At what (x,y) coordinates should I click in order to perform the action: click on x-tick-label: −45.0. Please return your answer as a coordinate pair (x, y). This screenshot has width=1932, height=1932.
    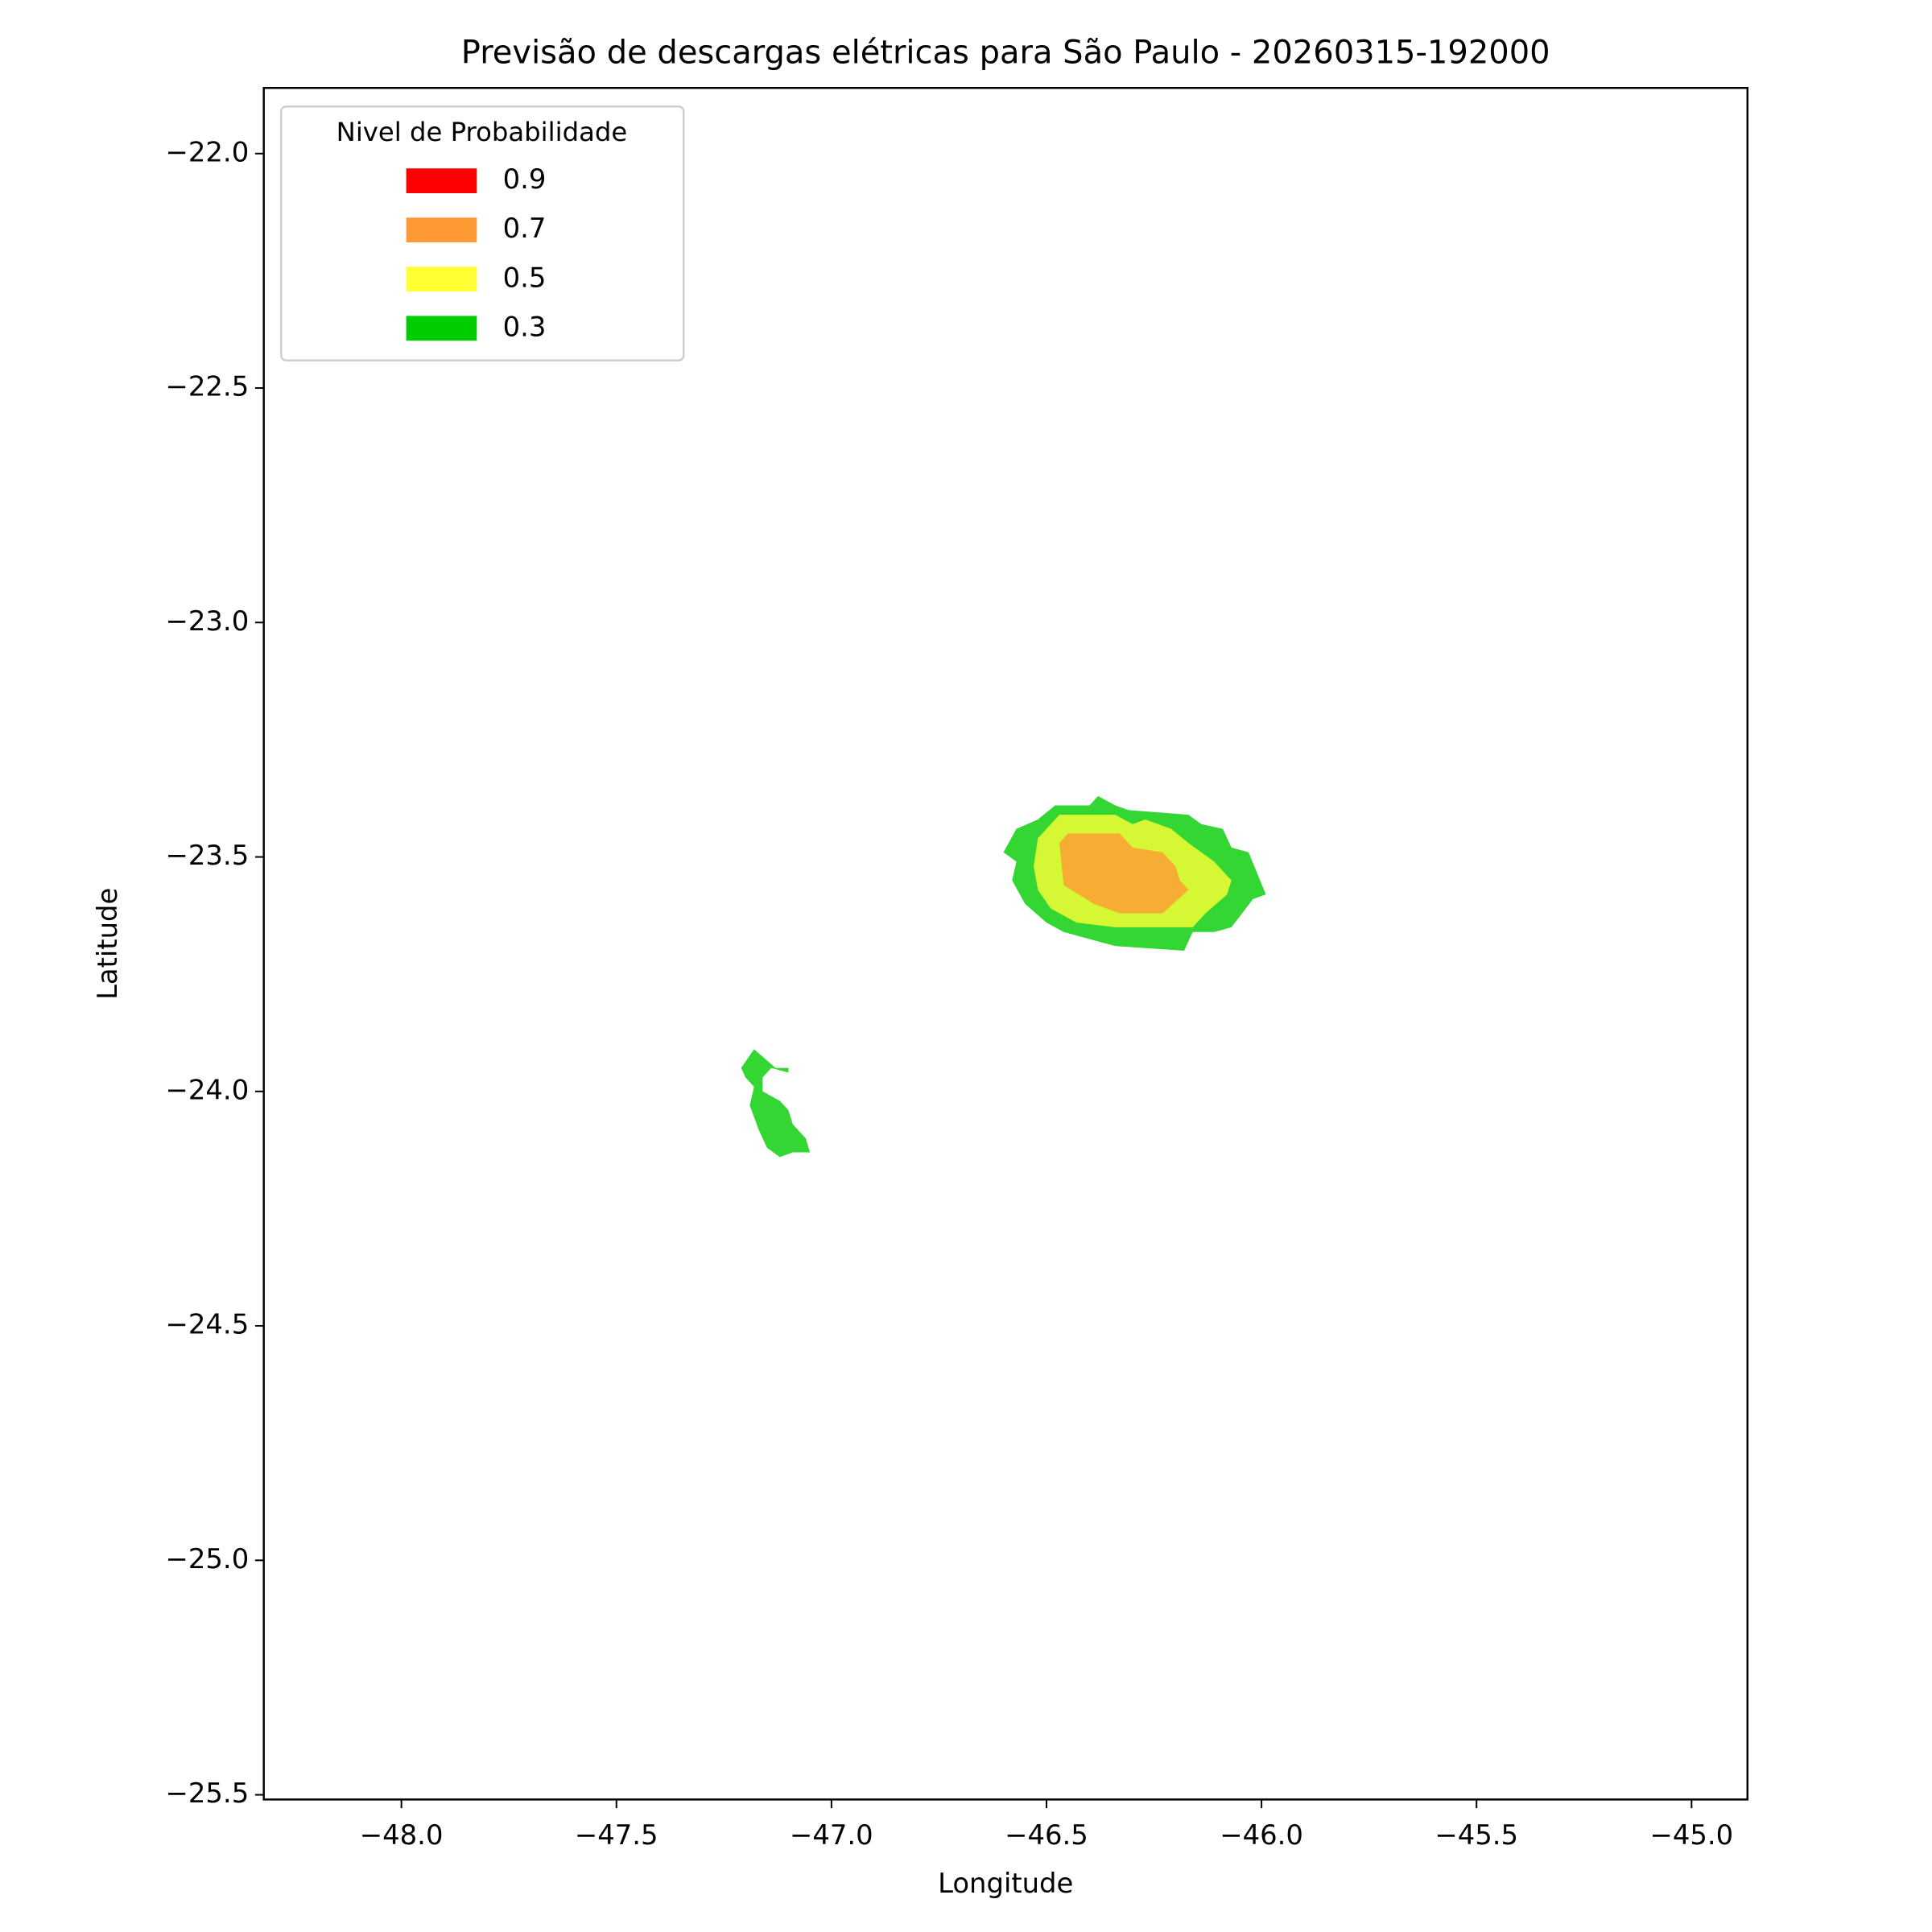
    Looking at the image, I should click on (1691, 1835).